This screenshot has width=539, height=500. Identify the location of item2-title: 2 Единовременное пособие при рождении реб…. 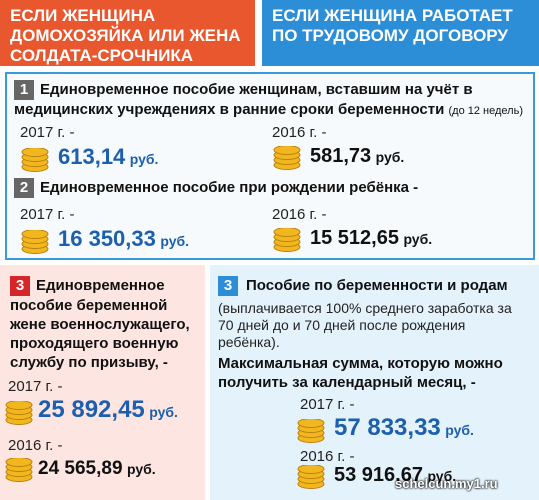
(271, 188).